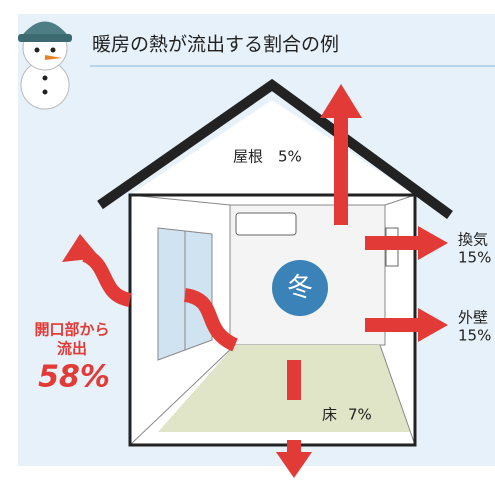  What do you see at coordinates (474, 336) in the screenshot?
I see `wall-value: 15%` at bounding box center [474, 336].